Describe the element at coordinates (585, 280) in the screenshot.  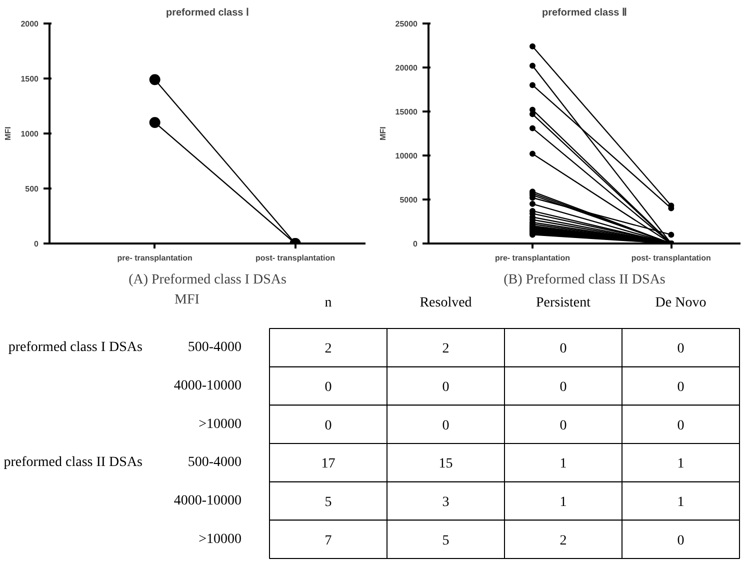
I see `text: (B) Preformed class II DSAs` at that location.